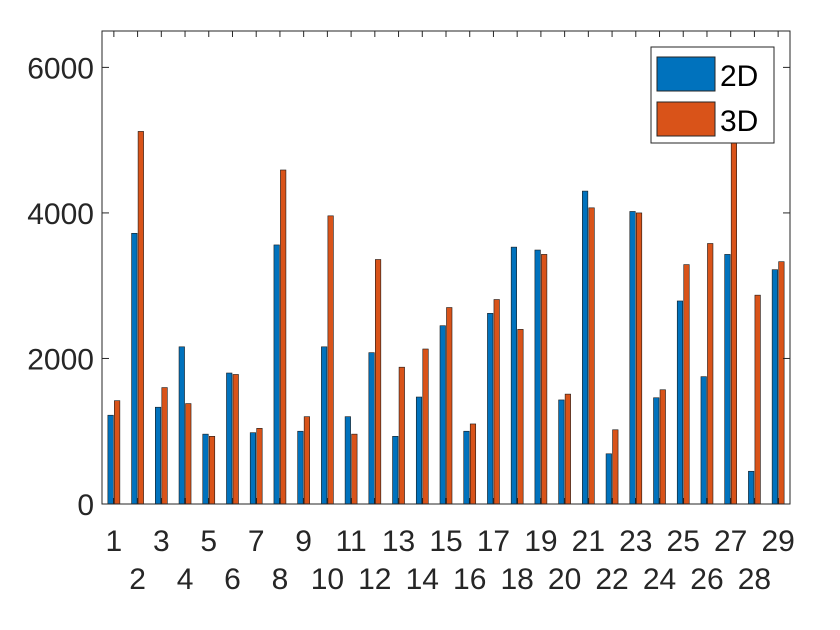 The image size is (840, 630). What do you see at coordinates (374, 579) in the screenshot?
I see `x-tick-label: 12` at bounding box center [374, 579].